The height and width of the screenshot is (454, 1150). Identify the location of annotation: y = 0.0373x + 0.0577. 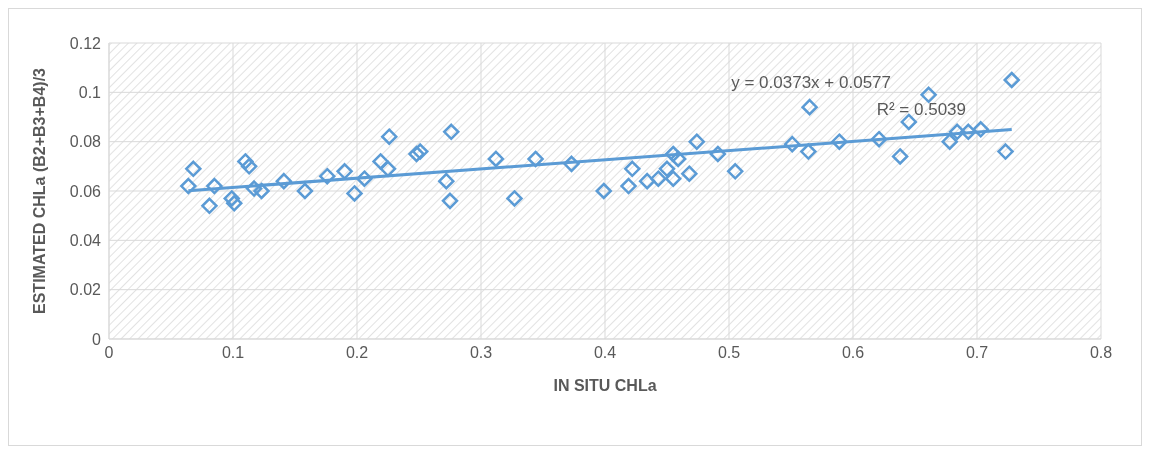
(811, 83).